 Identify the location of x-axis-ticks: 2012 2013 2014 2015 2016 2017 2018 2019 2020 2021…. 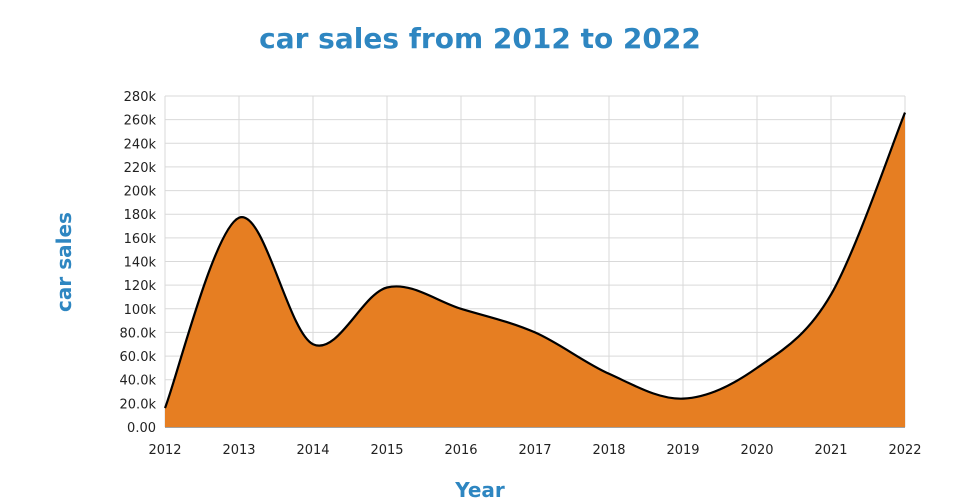
(534, 450).